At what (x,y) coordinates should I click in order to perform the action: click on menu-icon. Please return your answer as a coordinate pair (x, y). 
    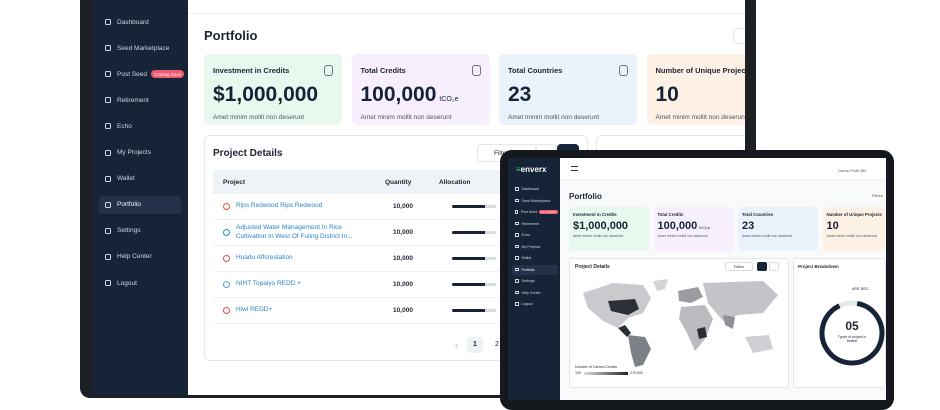
    Looking at the image, I should click on (574, 168).